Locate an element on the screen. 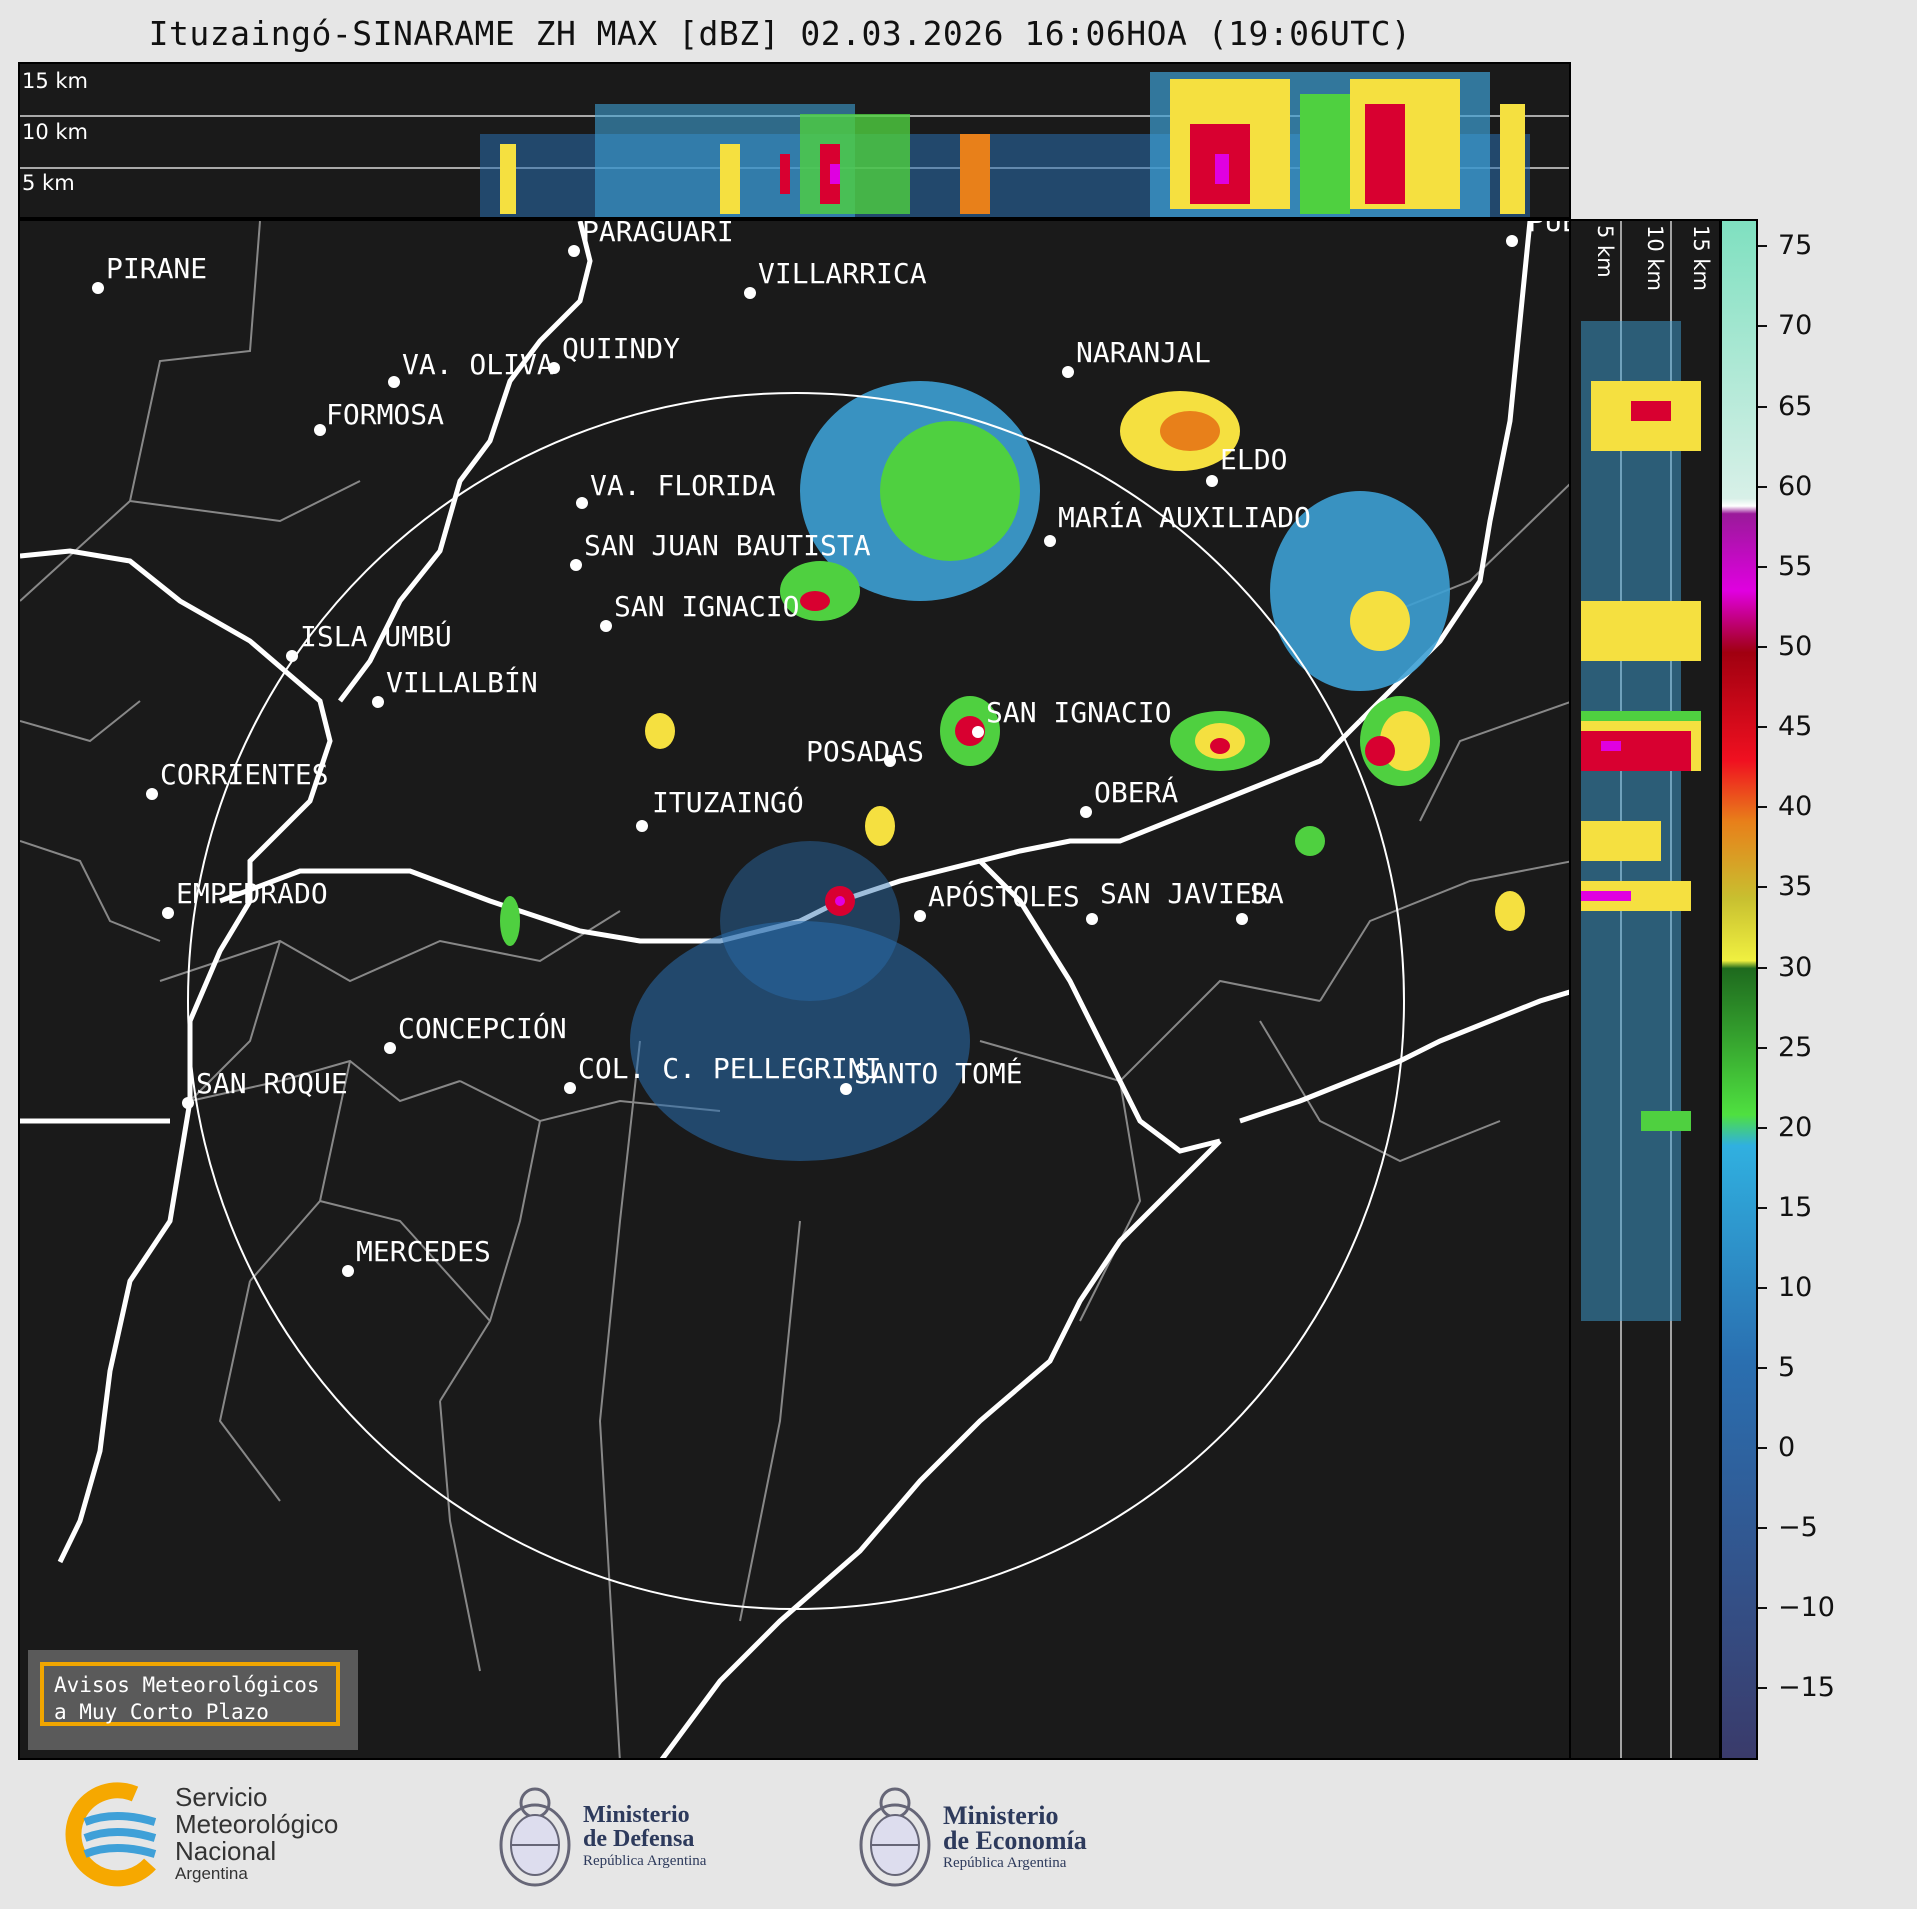 This screenshot has height=1909, width=1917. city-label: SAN ROQUE is located at coordinates (272, 1083).